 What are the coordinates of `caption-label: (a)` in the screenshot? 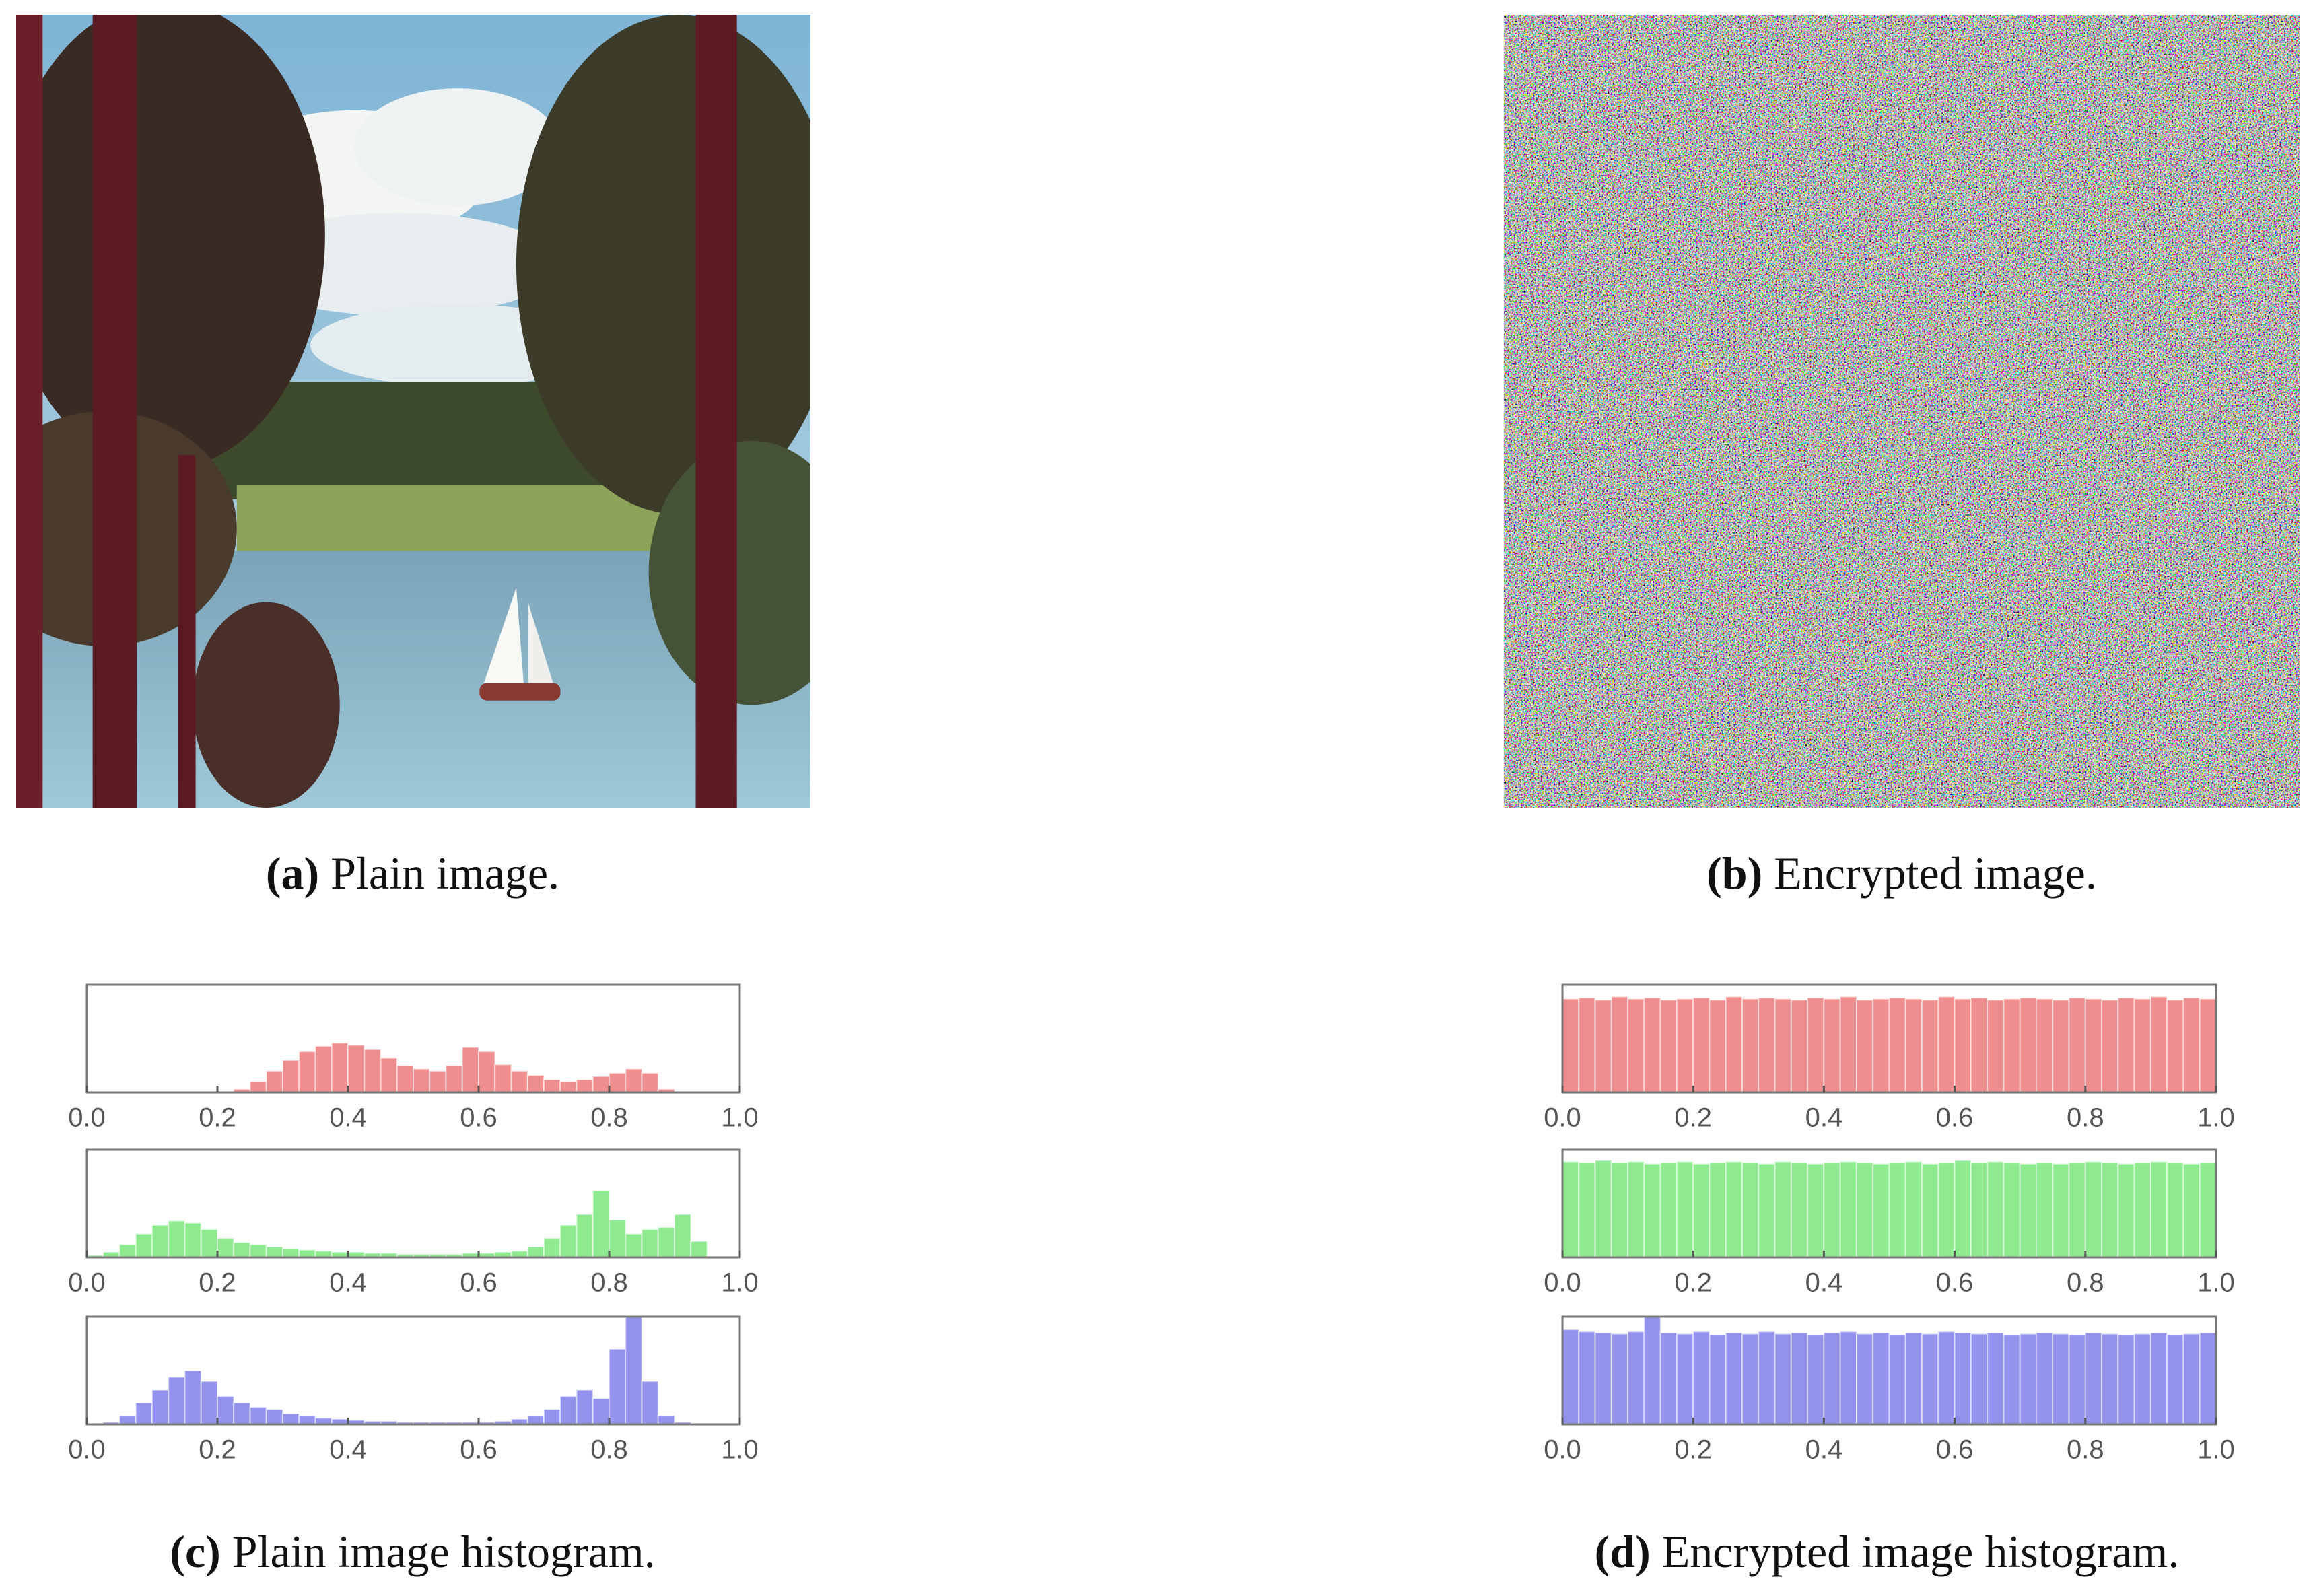 It's located at (292, 873).